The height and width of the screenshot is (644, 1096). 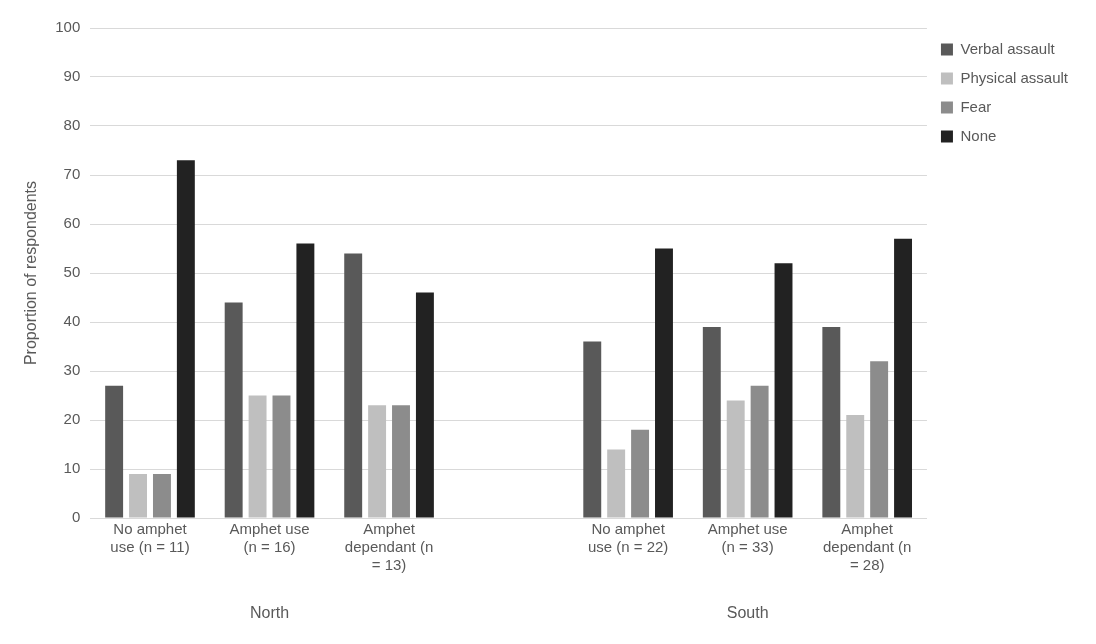 What do you see at coordinates (72, 370) in the screenshot?
I see `y-tick-label: 30` at bounding box center [72, 370].